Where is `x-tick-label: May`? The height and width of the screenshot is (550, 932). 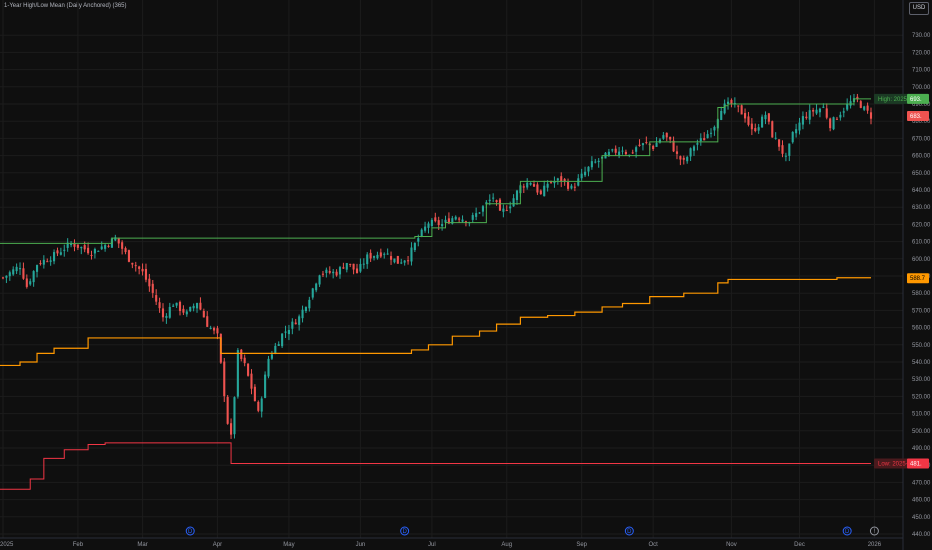 x-tick-label: May is located at coordinates (288, 545).